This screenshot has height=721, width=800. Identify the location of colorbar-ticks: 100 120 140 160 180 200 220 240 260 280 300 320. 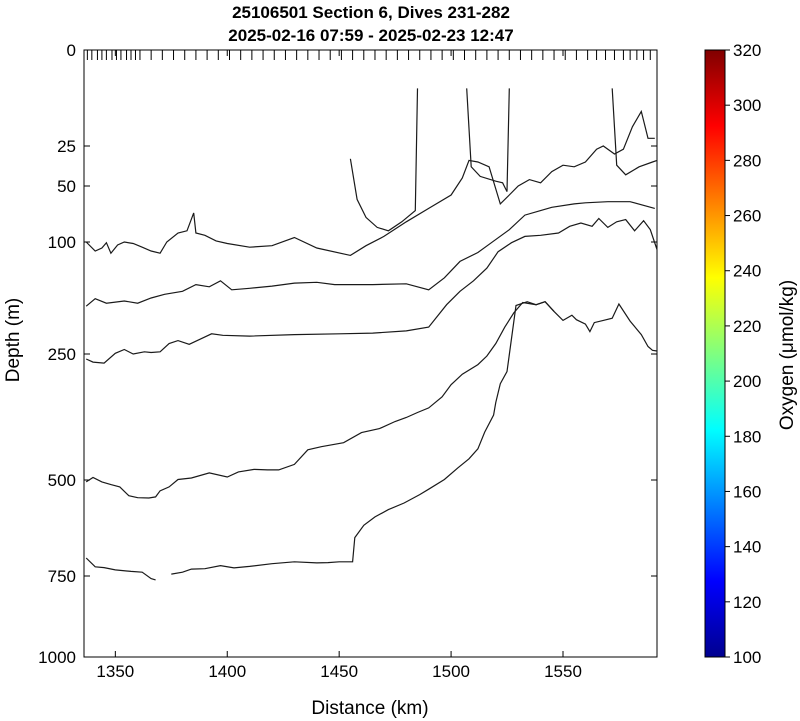
(743, 354).